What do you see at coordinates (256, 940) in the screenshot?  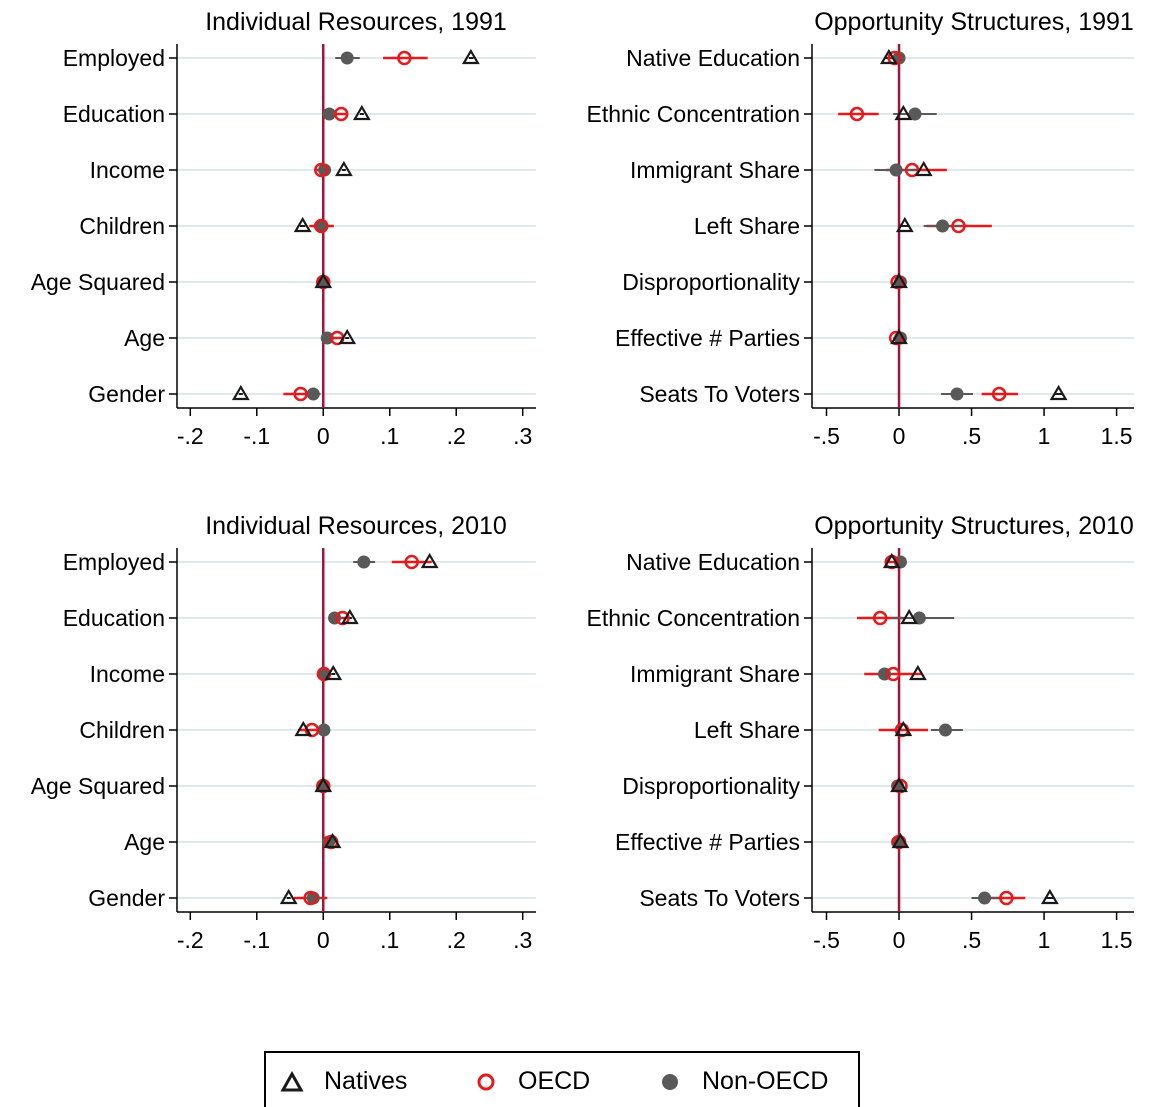 I see `x-tick-label: -.1` at bounding box center [256, 940].